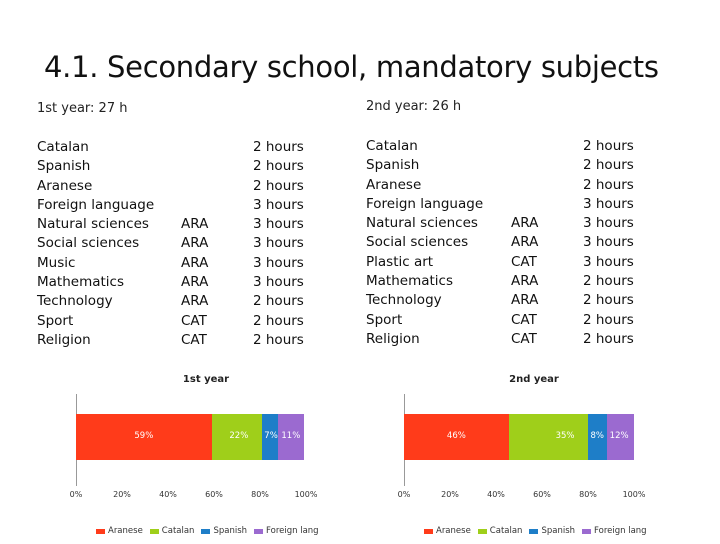 This screenshot has height=544, width=720. I want to click on subject-name: Foreign language, so click(425, 203).